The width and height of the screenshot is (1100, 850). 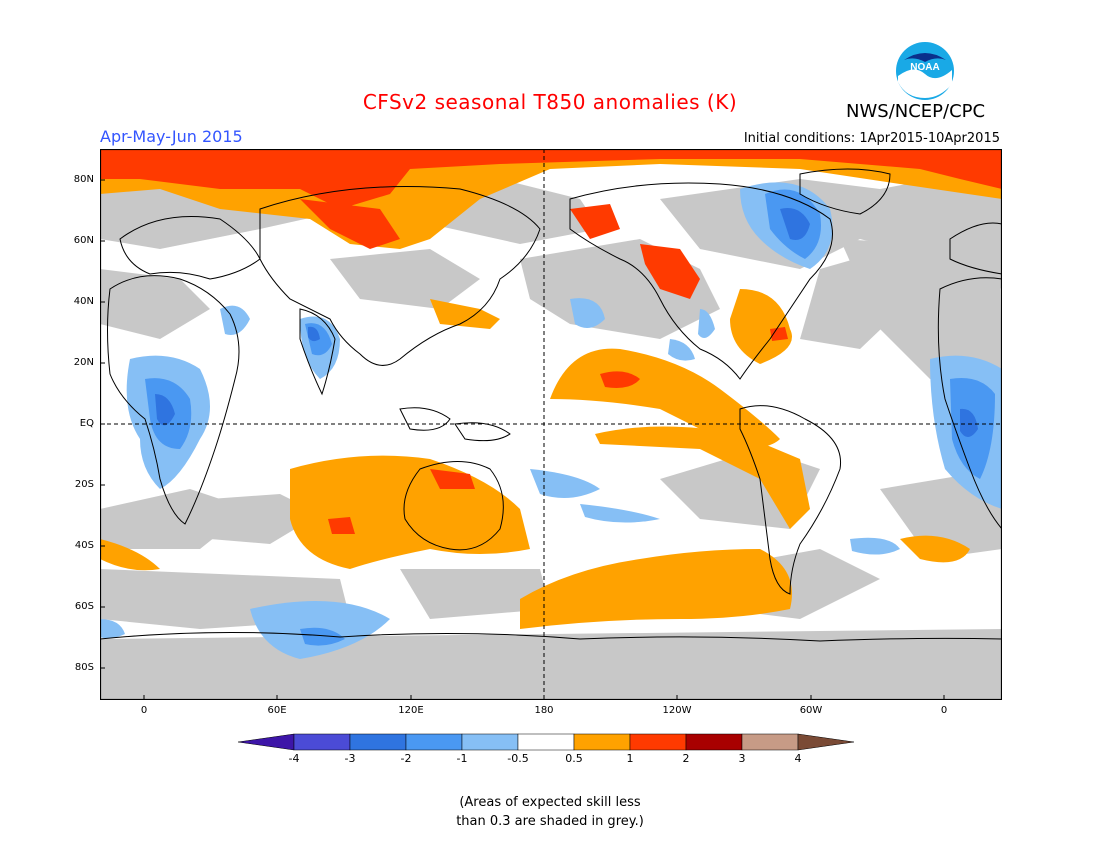 I want to click on colorbar-label: 1, so click(x=630, y=758).